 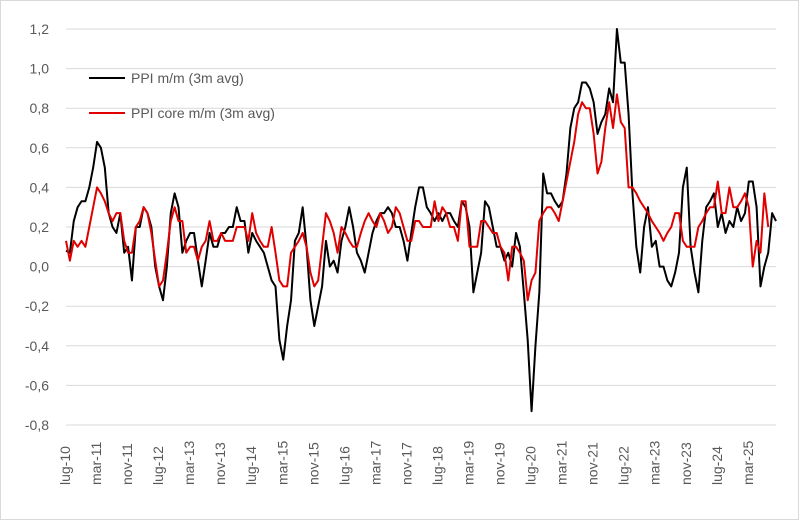 I want to click on x-tick-label: nov-11, so click(x=127, y=464).